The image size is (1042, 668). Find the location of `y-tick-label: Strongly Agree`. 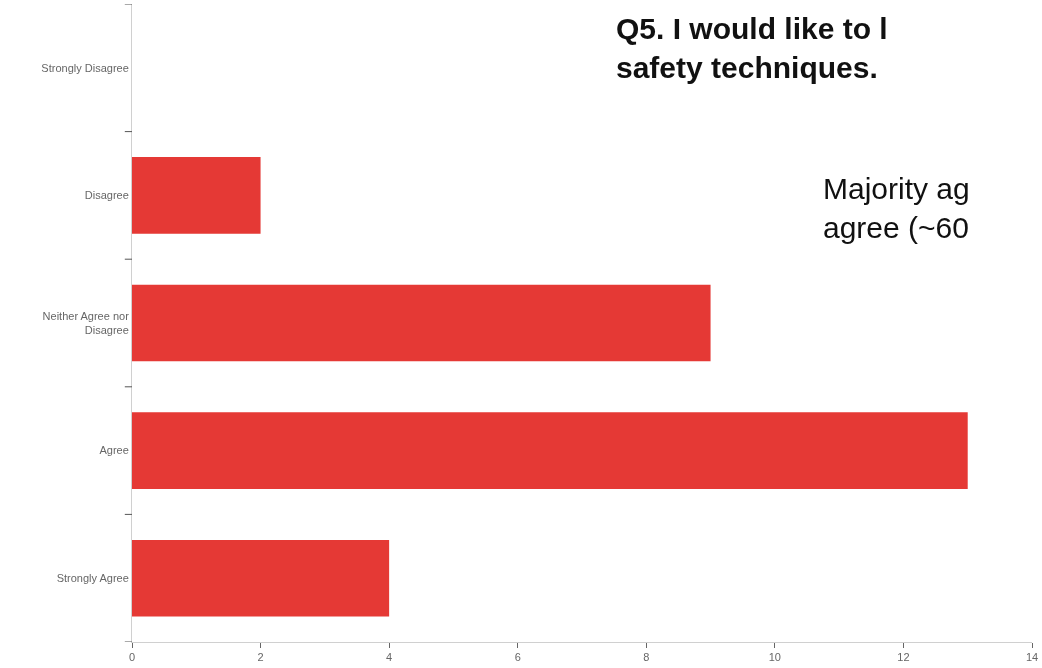

y-tick-label: Strongly Agree is located at coordinates (92, 578).